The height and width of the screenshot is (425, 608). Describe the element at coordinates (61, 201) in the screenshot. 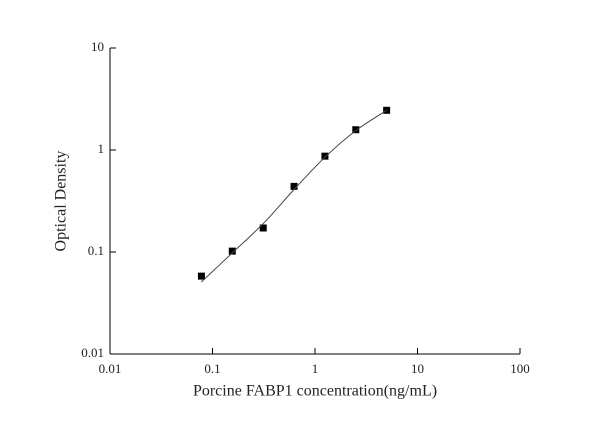

I see `y-axis-title: Optical Density` at that location.